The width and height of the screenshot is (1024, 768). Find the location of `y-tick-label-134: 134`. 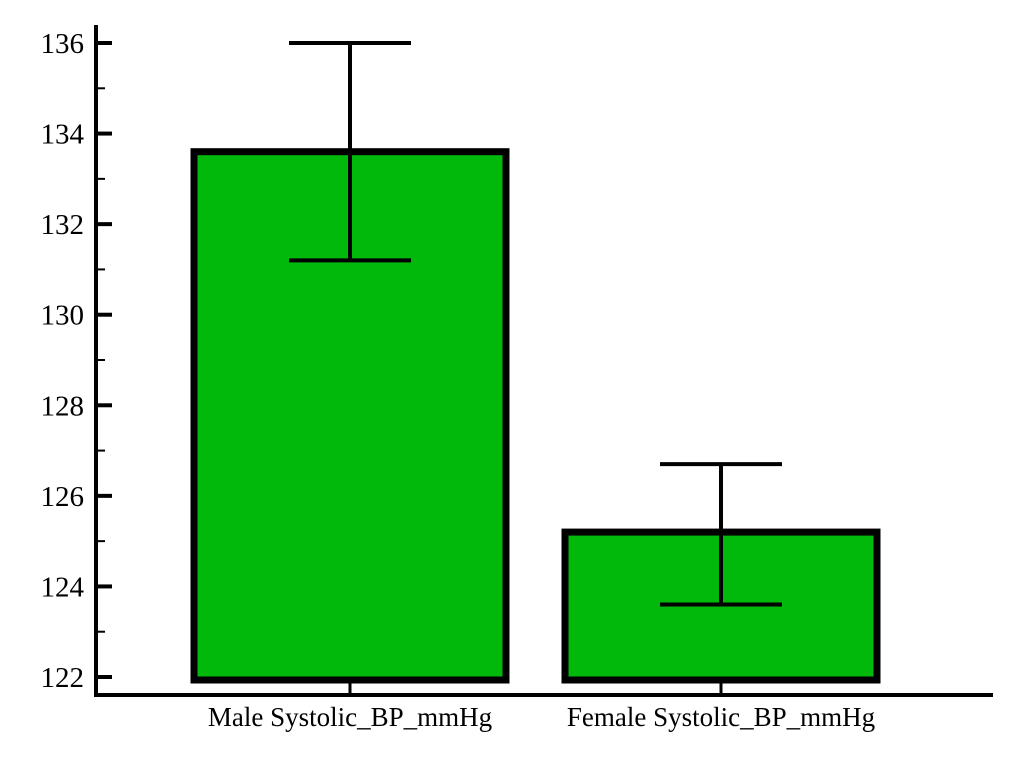

y-tick-label-134: 134 is located at coordinates (63, 135).